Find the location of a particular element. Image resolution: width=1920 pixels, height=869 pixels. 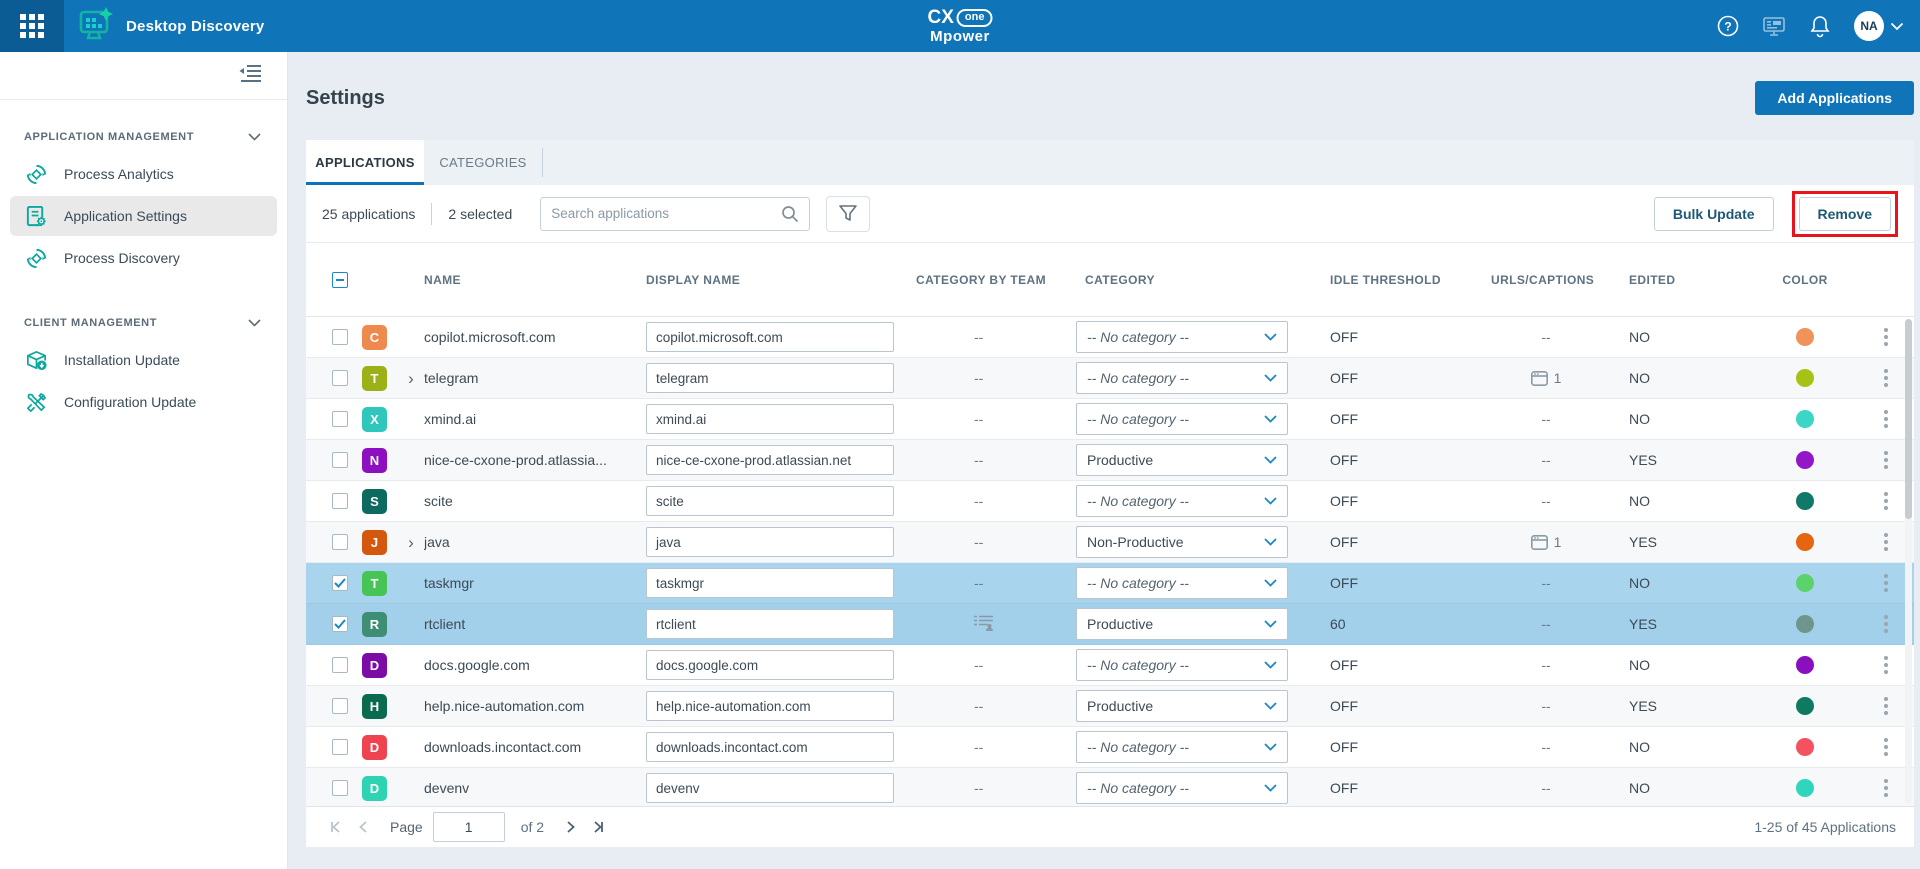

avatar: NA is located at coordinates (1869, 26).